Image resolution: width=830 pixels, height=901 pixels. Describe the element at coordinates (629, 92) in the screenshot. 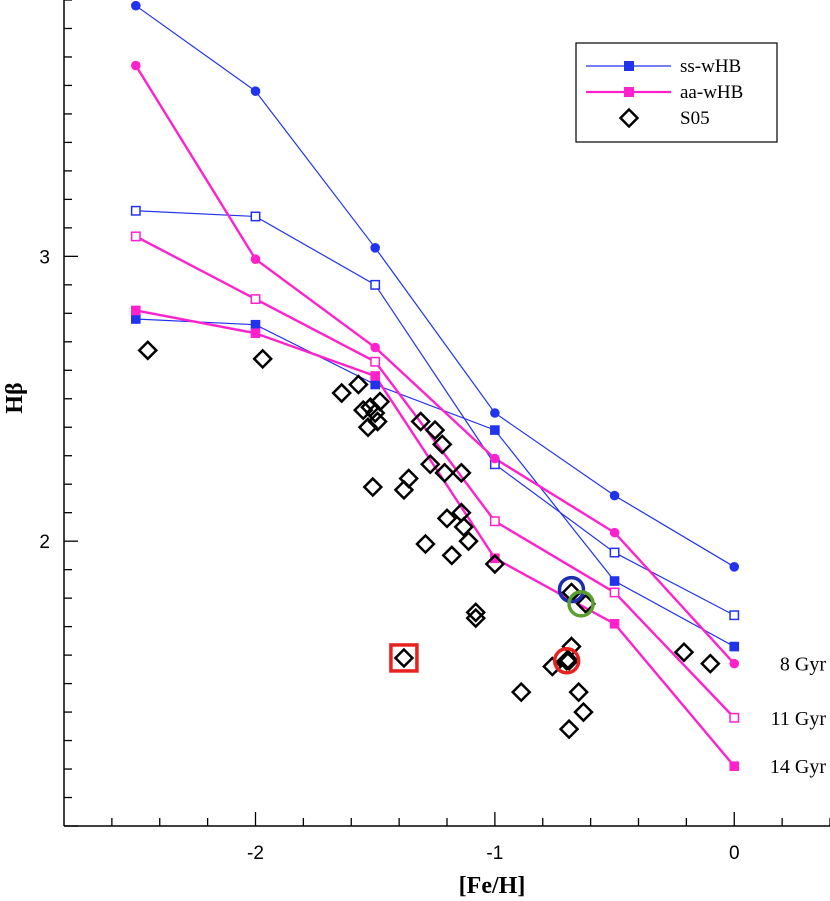

I see `legend-aa-square` at that location.